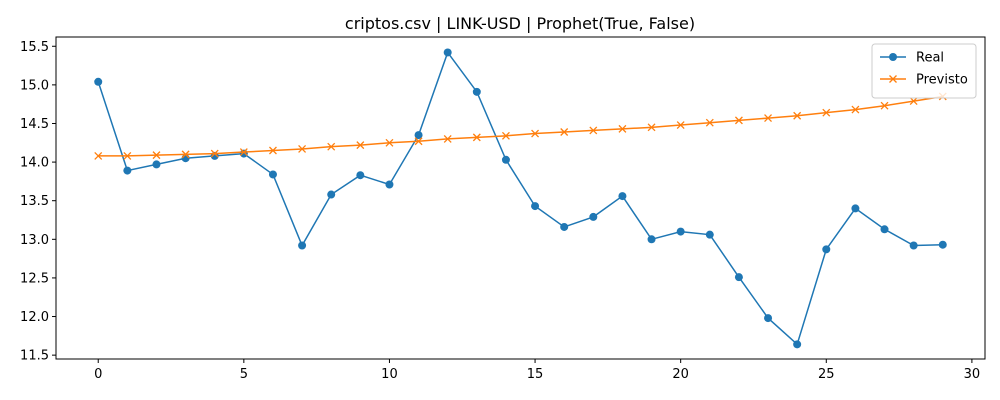 The width and height of the screenshot is (1000, 400). What do you see at coordinates (924, 71) in the screenshot?
I see `legend: Real Previsto` at bounding box center [924, 71].